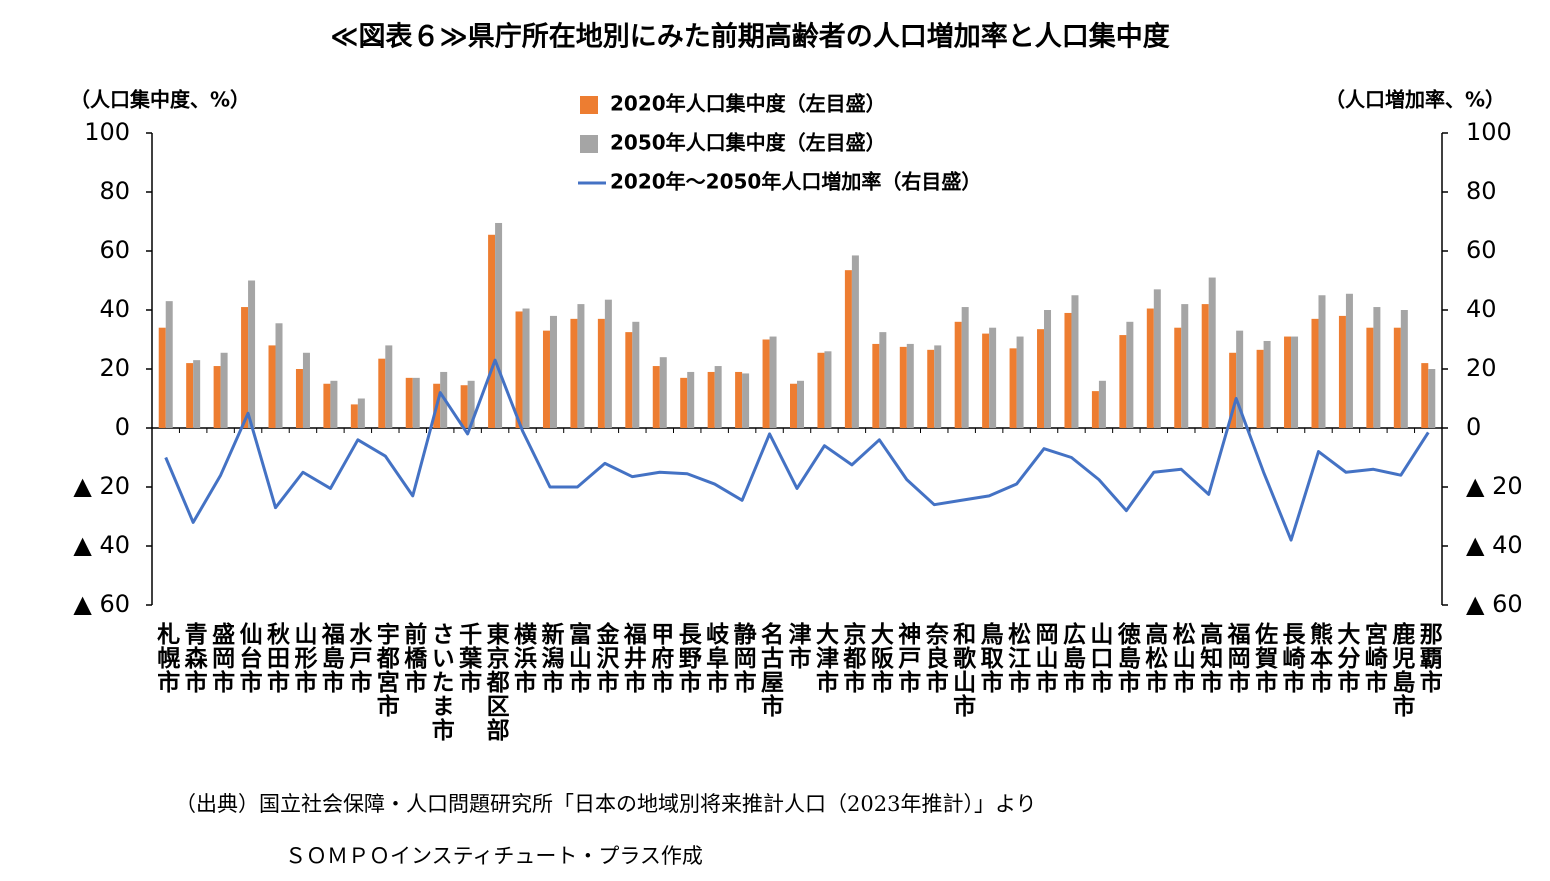 This screenshot has width=1550, height=881. I want to click on y-tick-label: ▲ 60, so click(101, 604).